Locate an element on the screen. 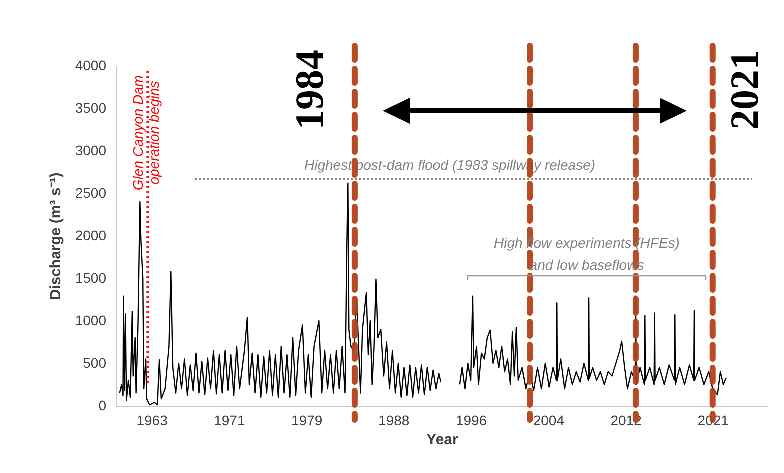  y-tick-label: 2000 is located at coordinates (91, 236).